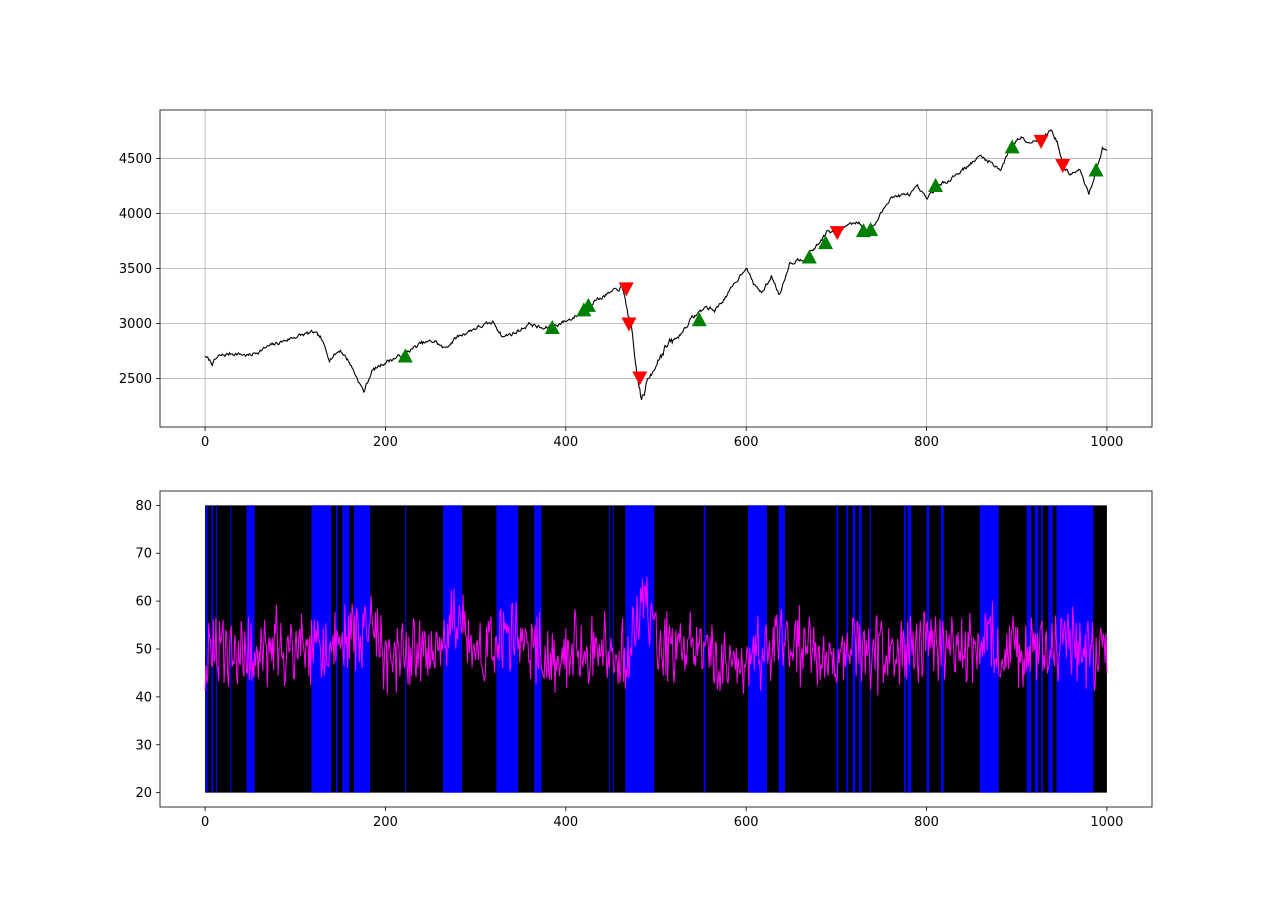 Image resolution: width=1280 pixels, height=907 pixels. What do you see at coordinates (143, 697) in the screenshot?
I see `y-tick-label: 40` at bounding box center [143, 697].